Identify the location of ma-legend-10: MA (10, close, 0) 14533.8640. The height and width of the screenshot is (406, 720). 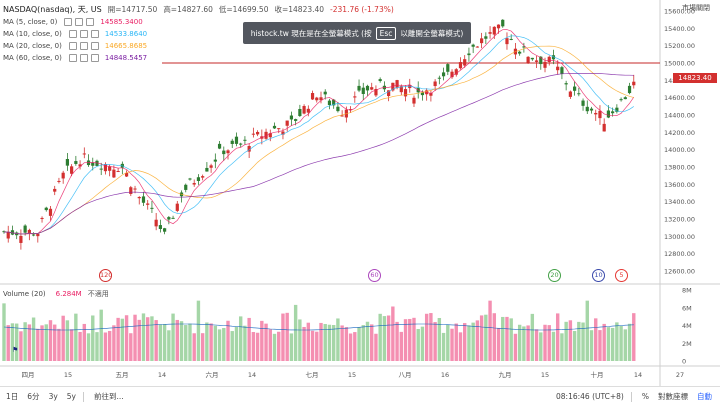
(75, 34).